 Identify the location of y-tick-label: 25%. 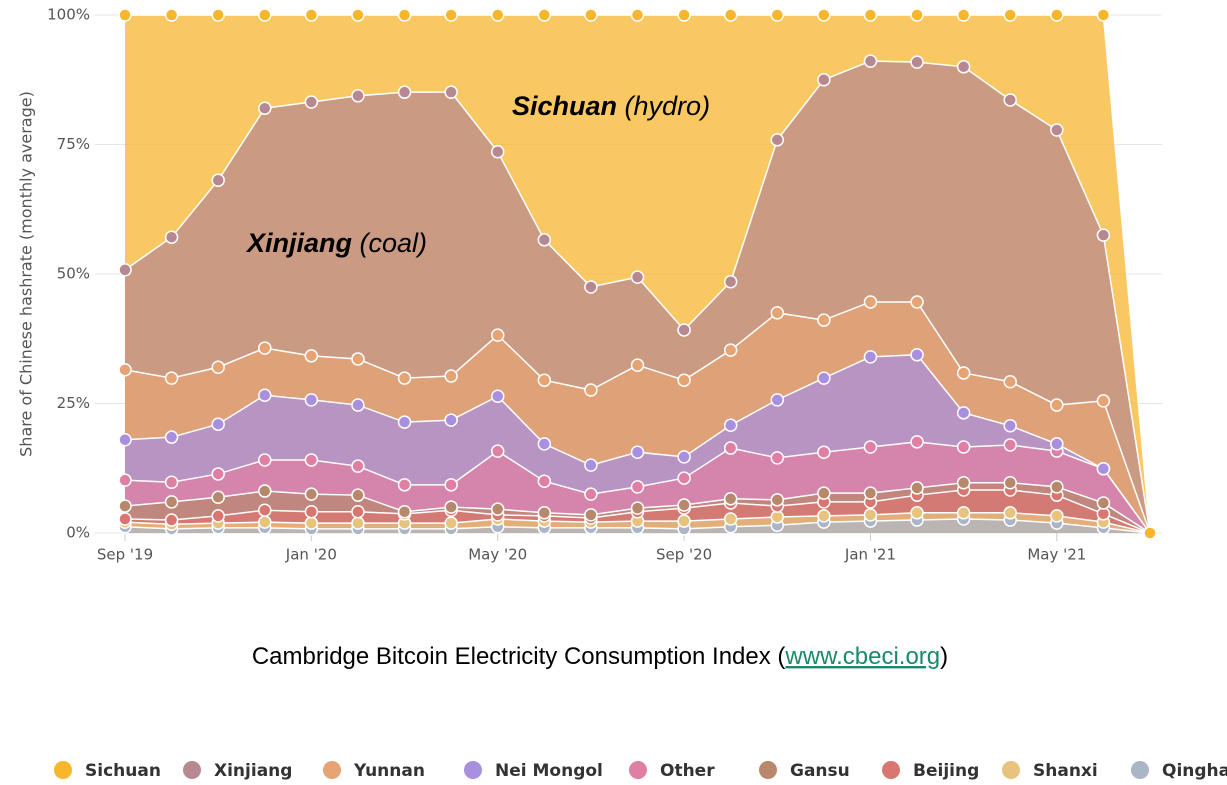
(73, 403).